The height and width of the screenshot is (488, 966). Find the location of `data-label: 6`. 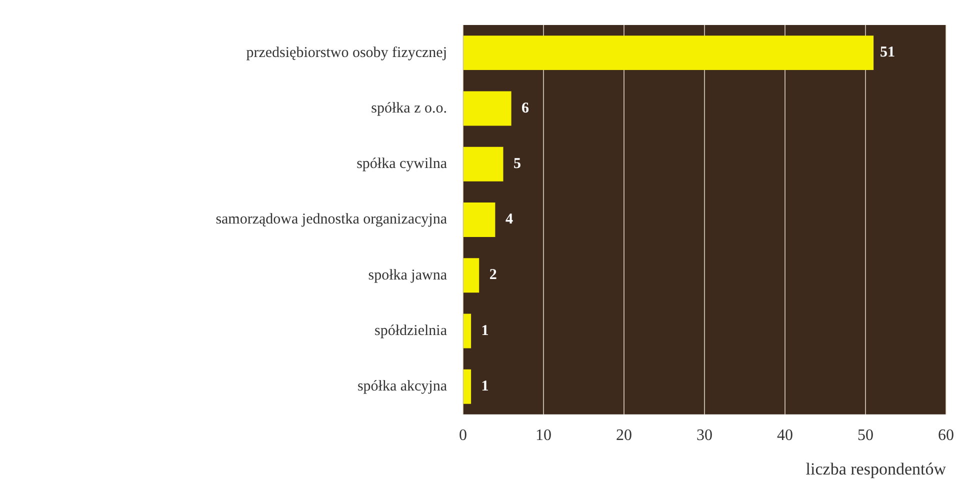

data-label: 6 is located at coordinates (526, 108).